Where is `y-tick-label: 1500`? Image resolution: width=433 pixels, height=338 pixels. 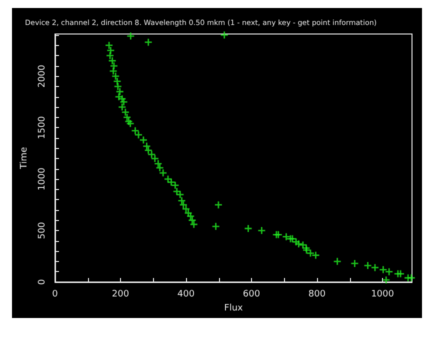
y-tick-label: 1500 is located at coordinates (43, 128).